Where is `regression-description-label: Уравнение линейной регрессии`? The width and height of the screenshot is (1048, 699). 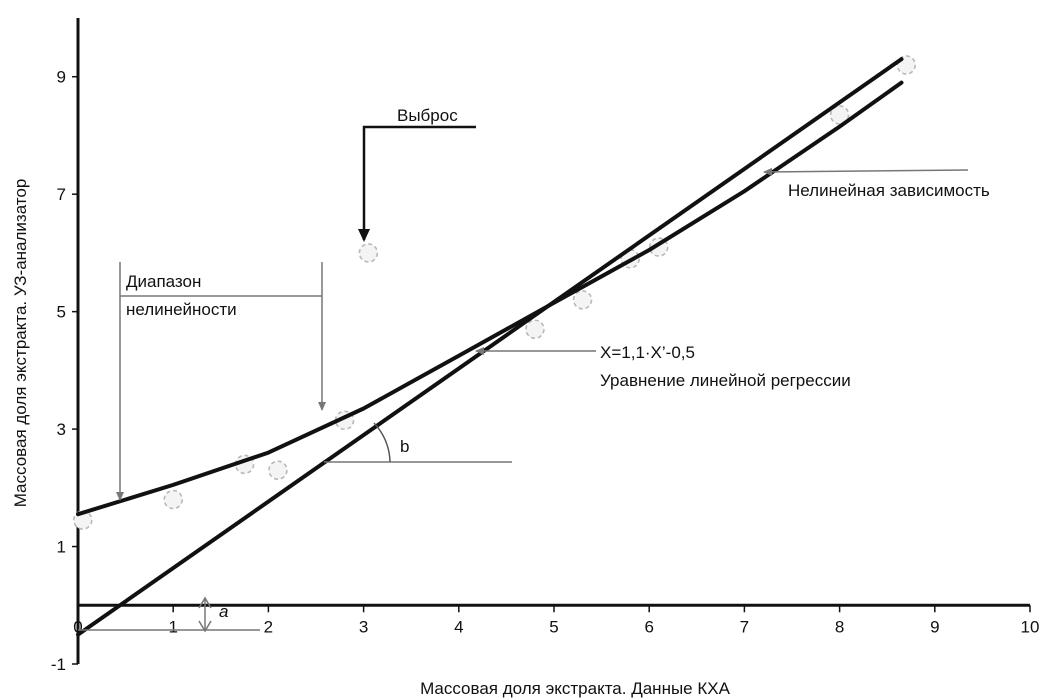 regression-description-label: Уравнение линейной регрессии is located at coordinates (725, 380).